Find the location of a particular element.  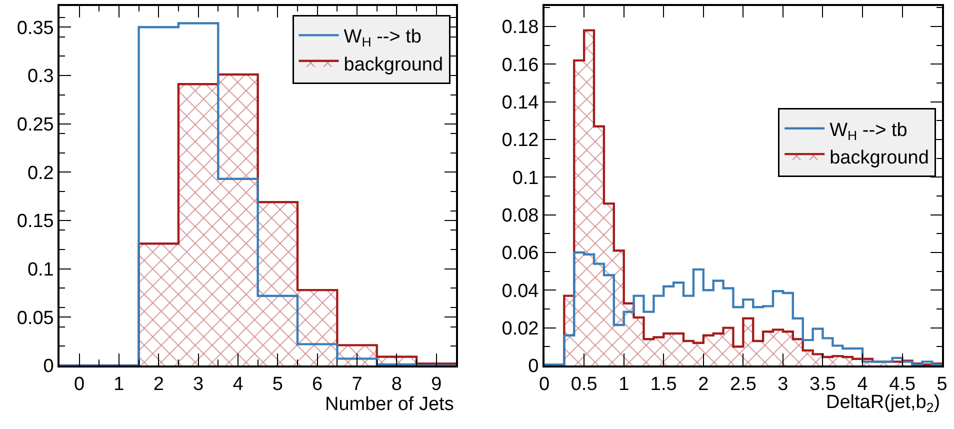

y-tick-label: 0.16 is located at coordinates (520, 65).